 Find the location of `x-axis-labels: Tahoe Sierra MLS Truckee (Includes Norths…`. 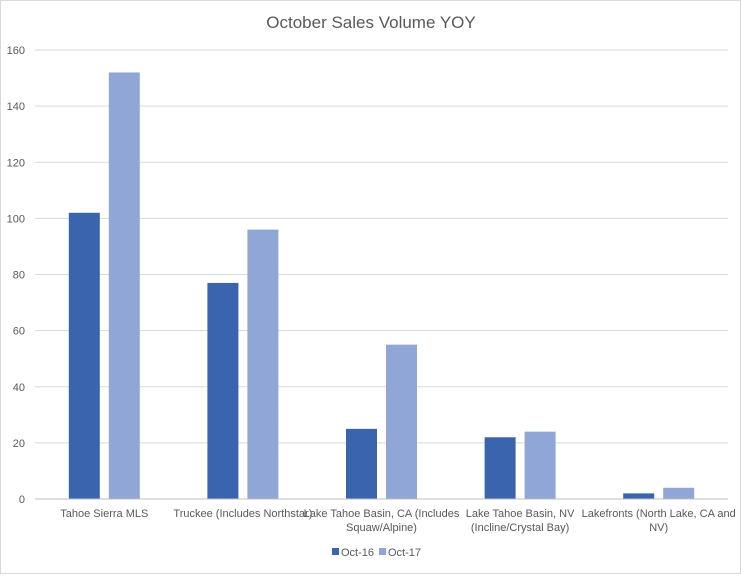

x-axis-labels: Tahoe Sierra MLS Truckee (Includes Norths… is located at coordinates (397, 521).